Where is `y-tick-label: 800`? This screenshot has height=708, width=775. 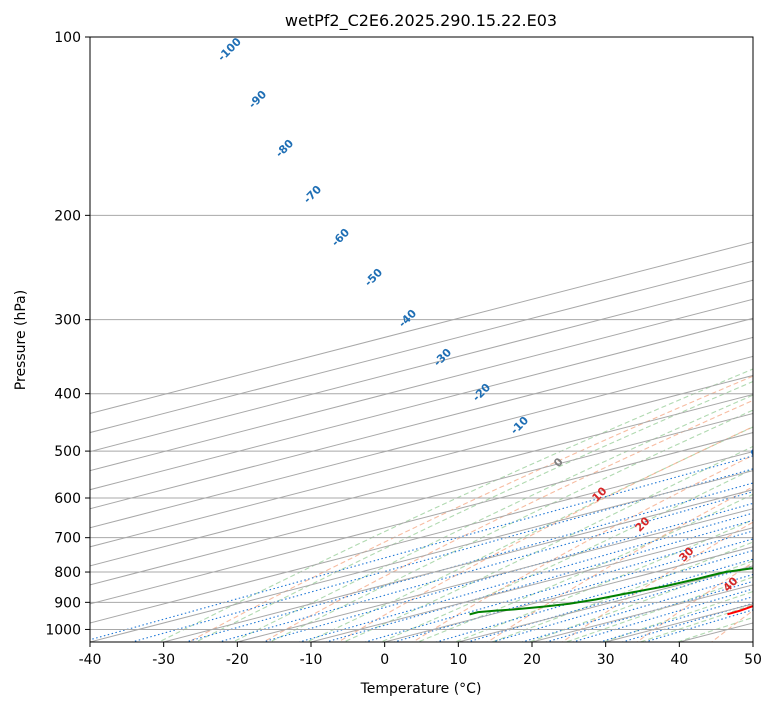
y-tick-label: 800 is located at coordinates (67, 573).